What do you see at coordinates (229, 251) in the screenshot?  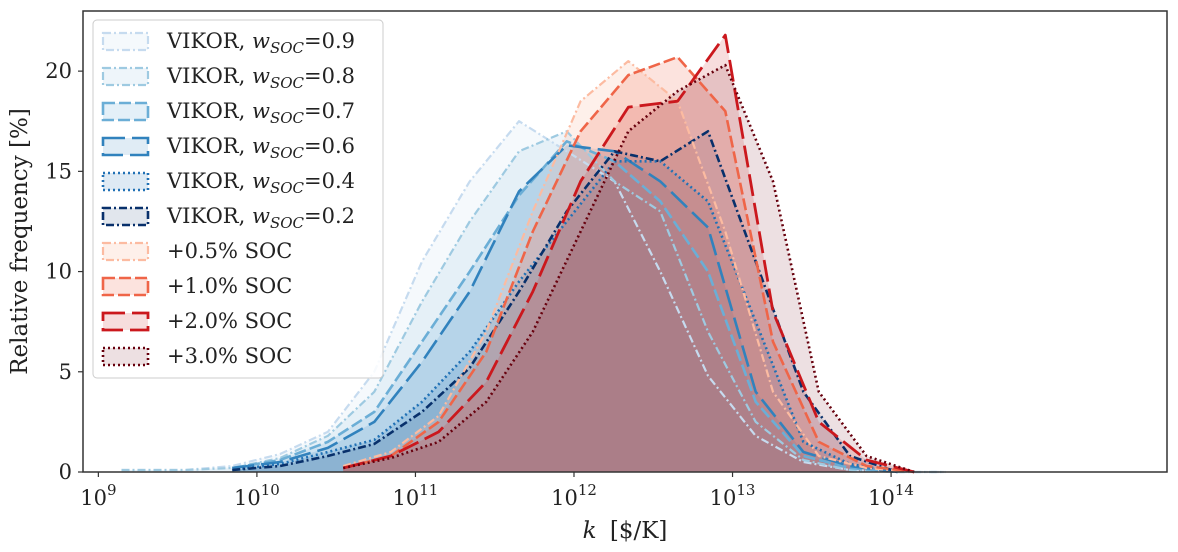 I see `legend-label-6: +0.5% SOC` at bounding box center [229, 251].